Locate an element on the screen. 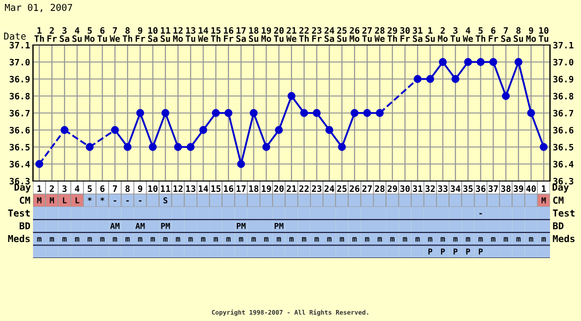  y-tick-label: 36.9 is located at coordinates (20, 79).